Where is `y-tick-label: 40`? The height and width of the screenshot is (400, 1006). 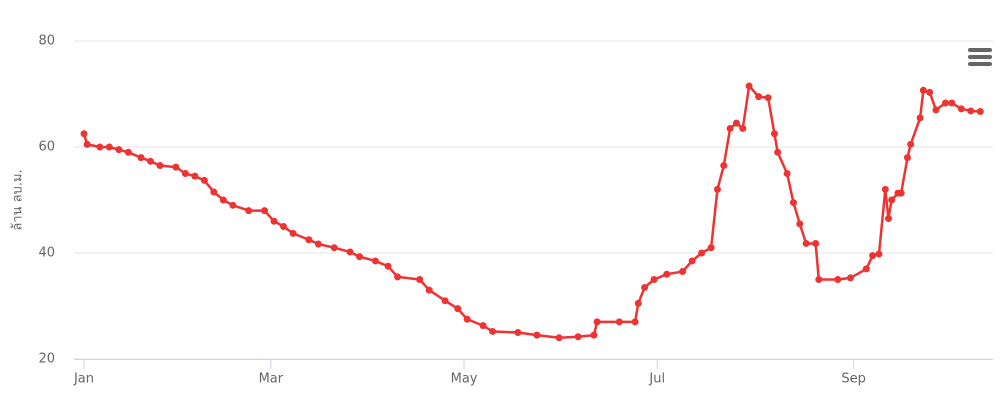
y-tick-label: 40 is located at coordinates (46, 253).